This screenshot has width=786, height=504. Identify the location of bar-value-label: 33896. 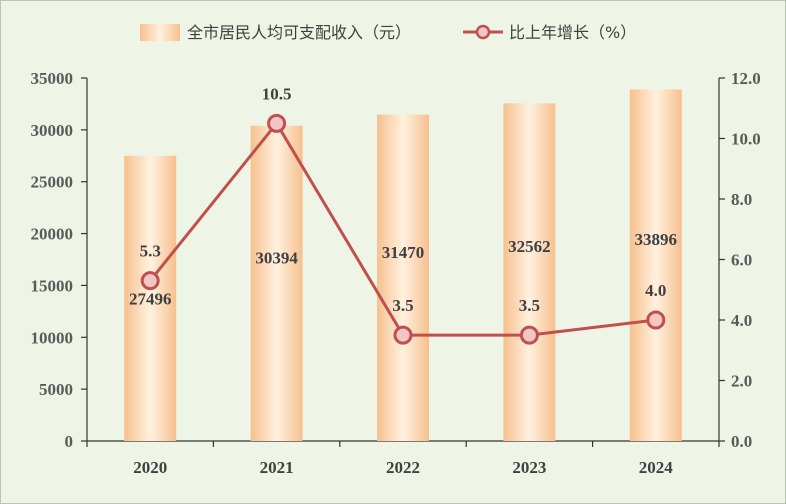
(656, 239).